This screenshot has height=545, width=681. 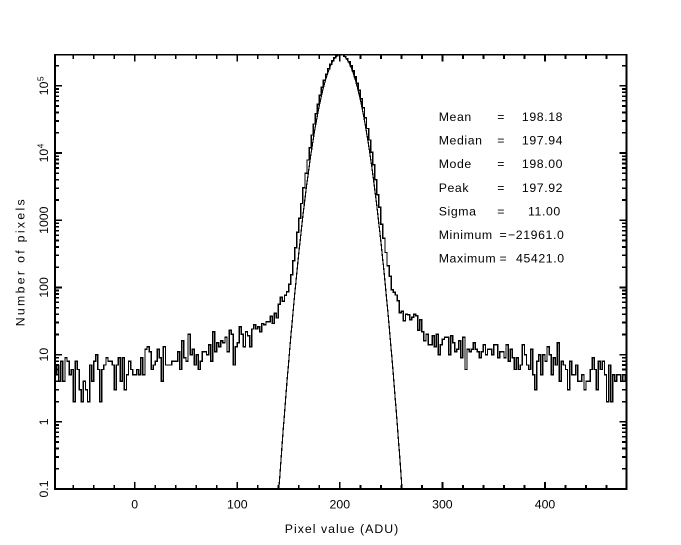 I want to click on svg-text: Median, so click(x=461, y=141).